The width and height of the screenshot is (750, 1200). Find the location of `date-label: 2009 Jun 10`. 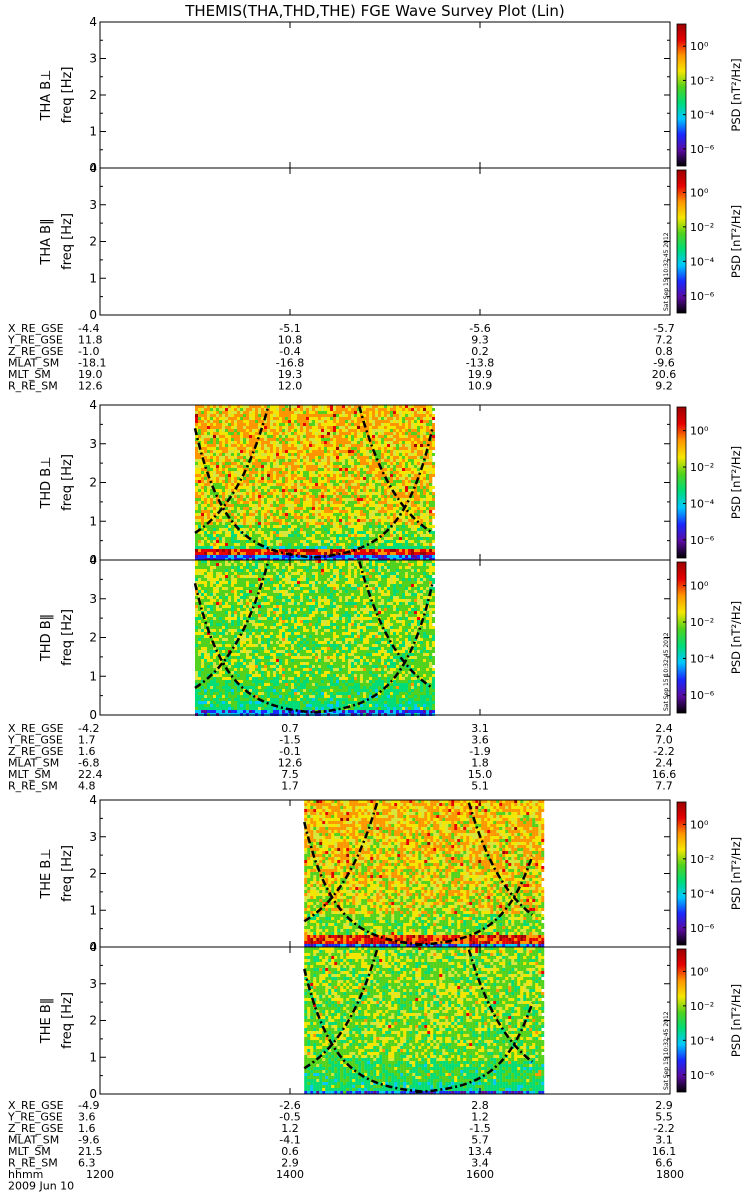

date-label: 2009 Jun 10 is located at coordinates (41, 1186).